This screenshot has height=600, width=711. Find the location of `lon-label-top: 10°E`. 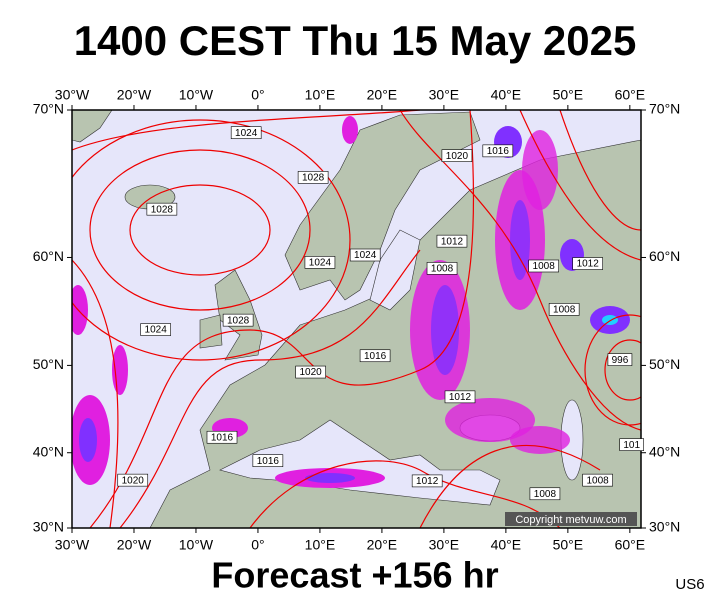

lon-label-top: 10°E is located at coordinates (320, 95).